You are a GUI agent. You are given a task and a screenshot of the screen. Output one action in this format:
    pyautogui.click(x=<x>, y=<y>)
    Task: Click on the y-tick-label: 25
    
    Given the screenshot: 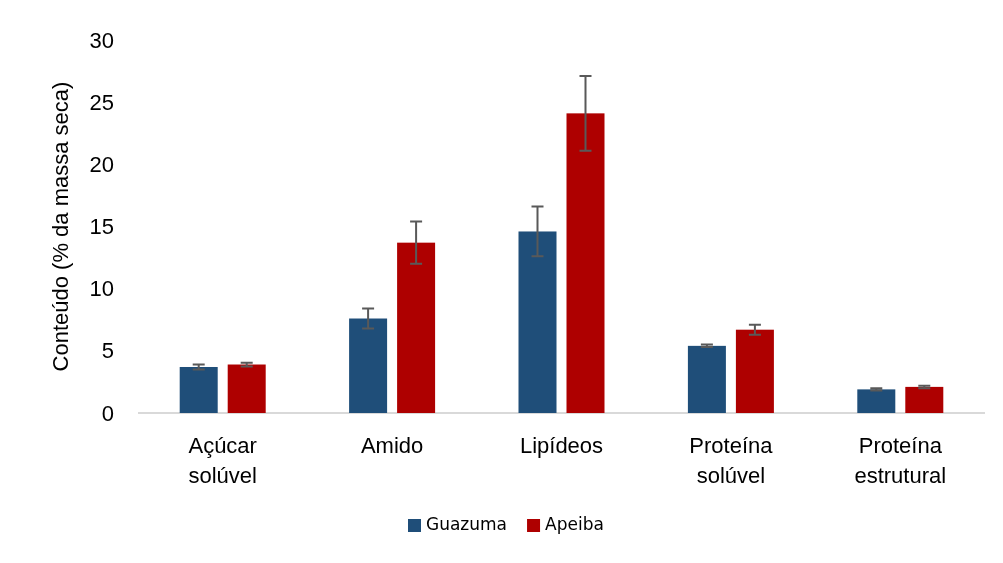 What is the action you would take?
    pyautogui.click(x=101, y=102)
    